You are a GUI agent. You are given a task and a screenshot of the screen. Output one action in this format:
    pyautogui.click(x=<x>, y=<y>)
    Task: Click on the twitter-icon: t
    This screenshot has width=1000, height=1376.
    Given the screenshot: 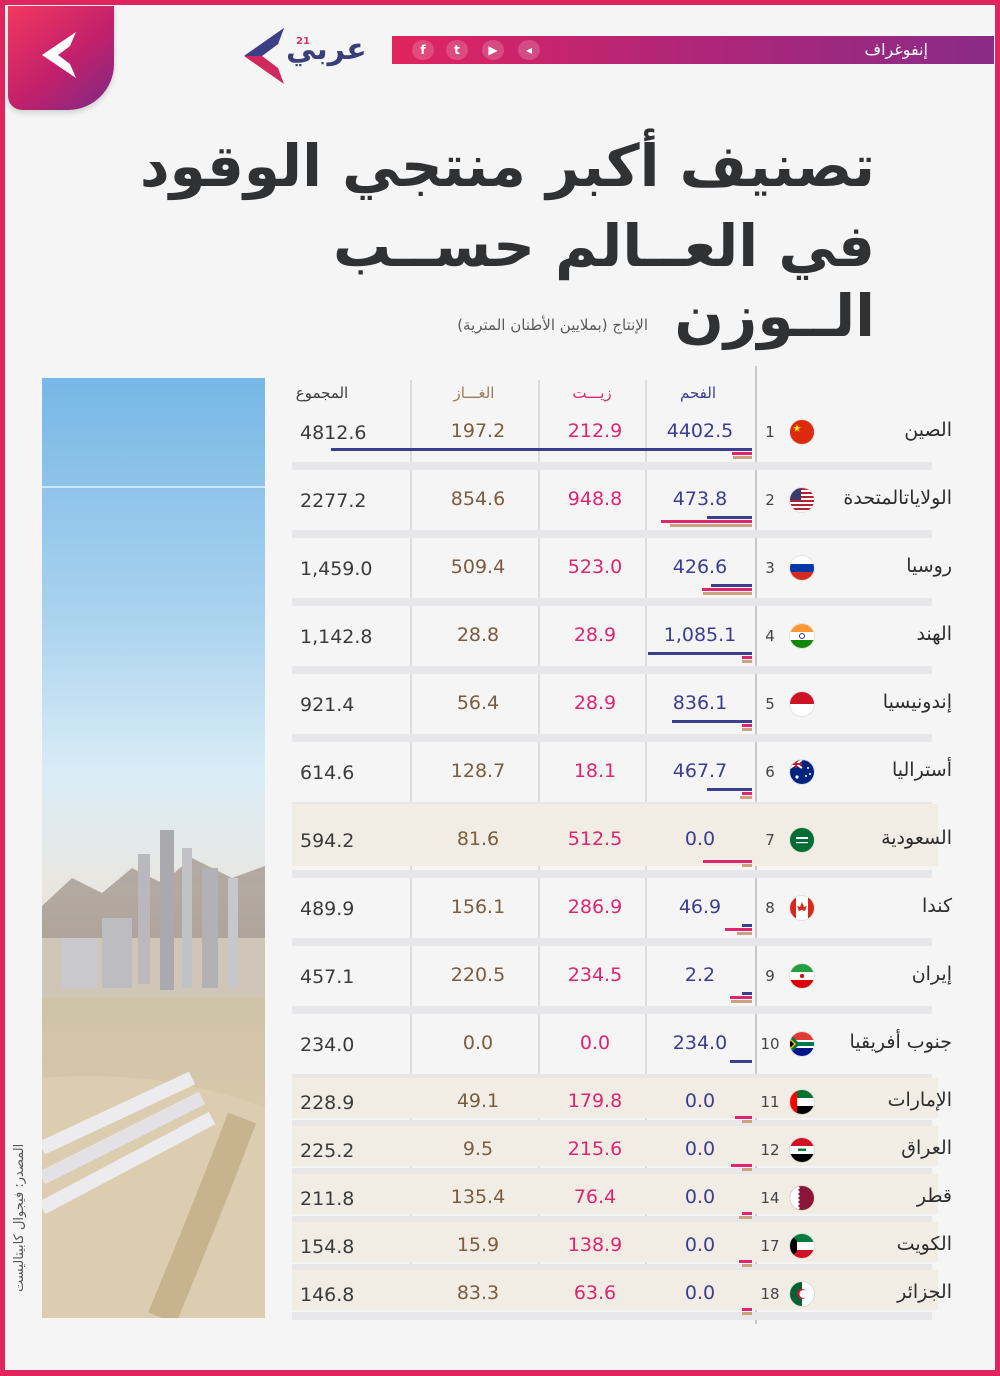 What is the action you would take?
    pyautogui.click(x=457, y=50)
    